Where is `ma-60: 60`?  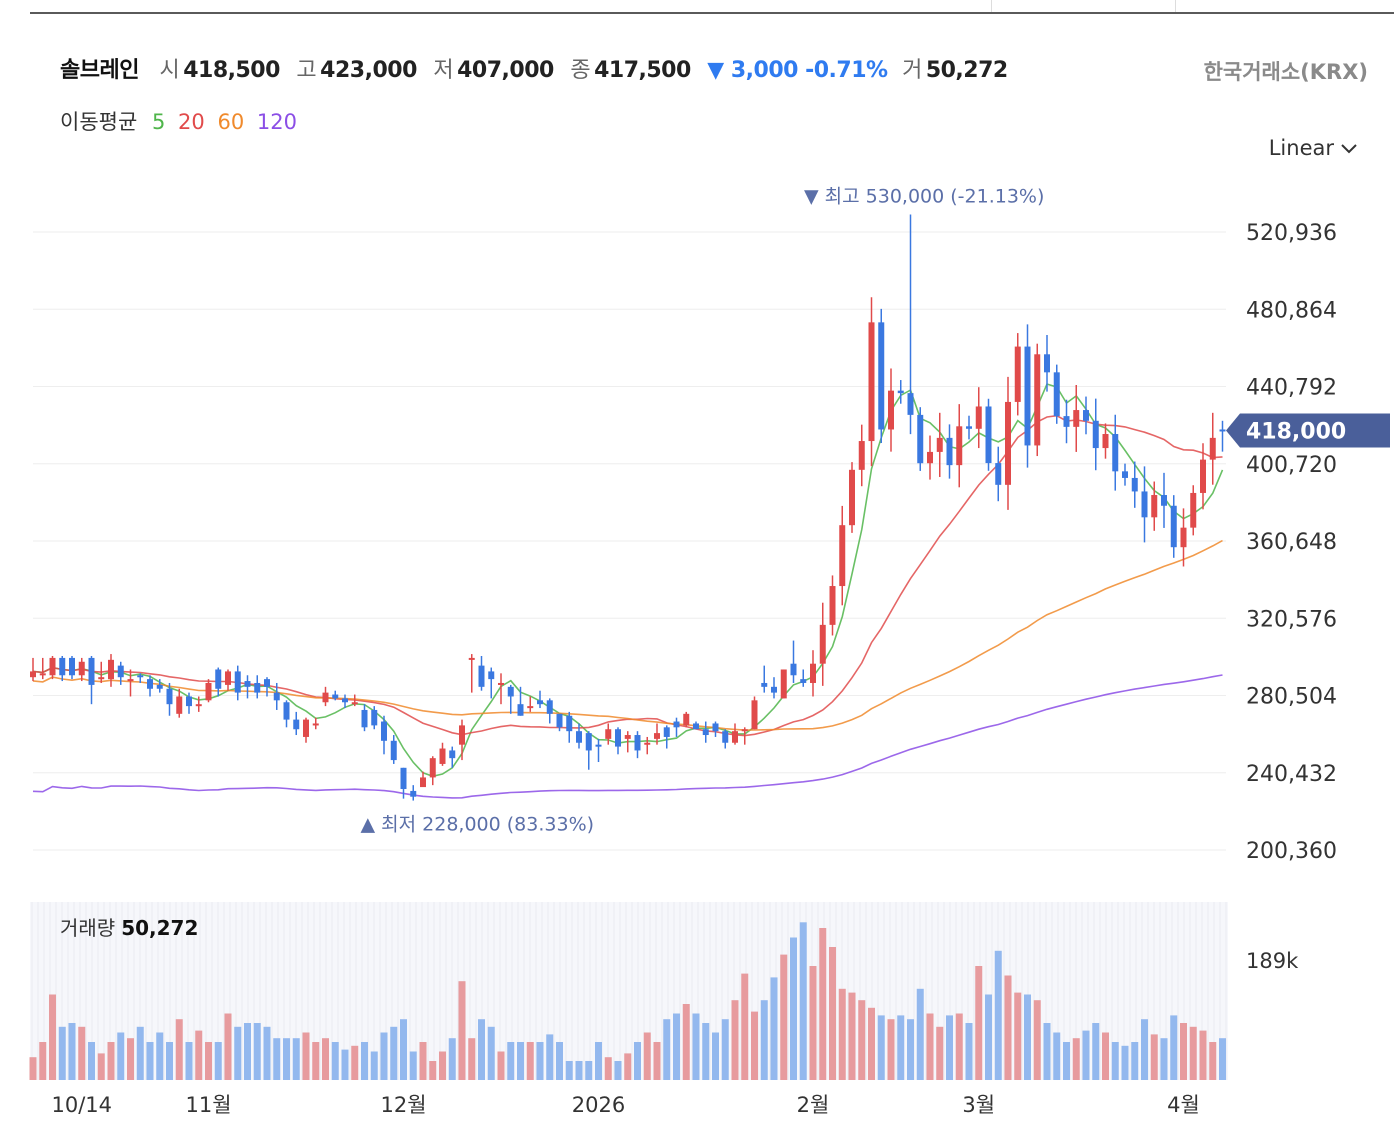
ma-60: 60 is located at coordinates (231, 122).